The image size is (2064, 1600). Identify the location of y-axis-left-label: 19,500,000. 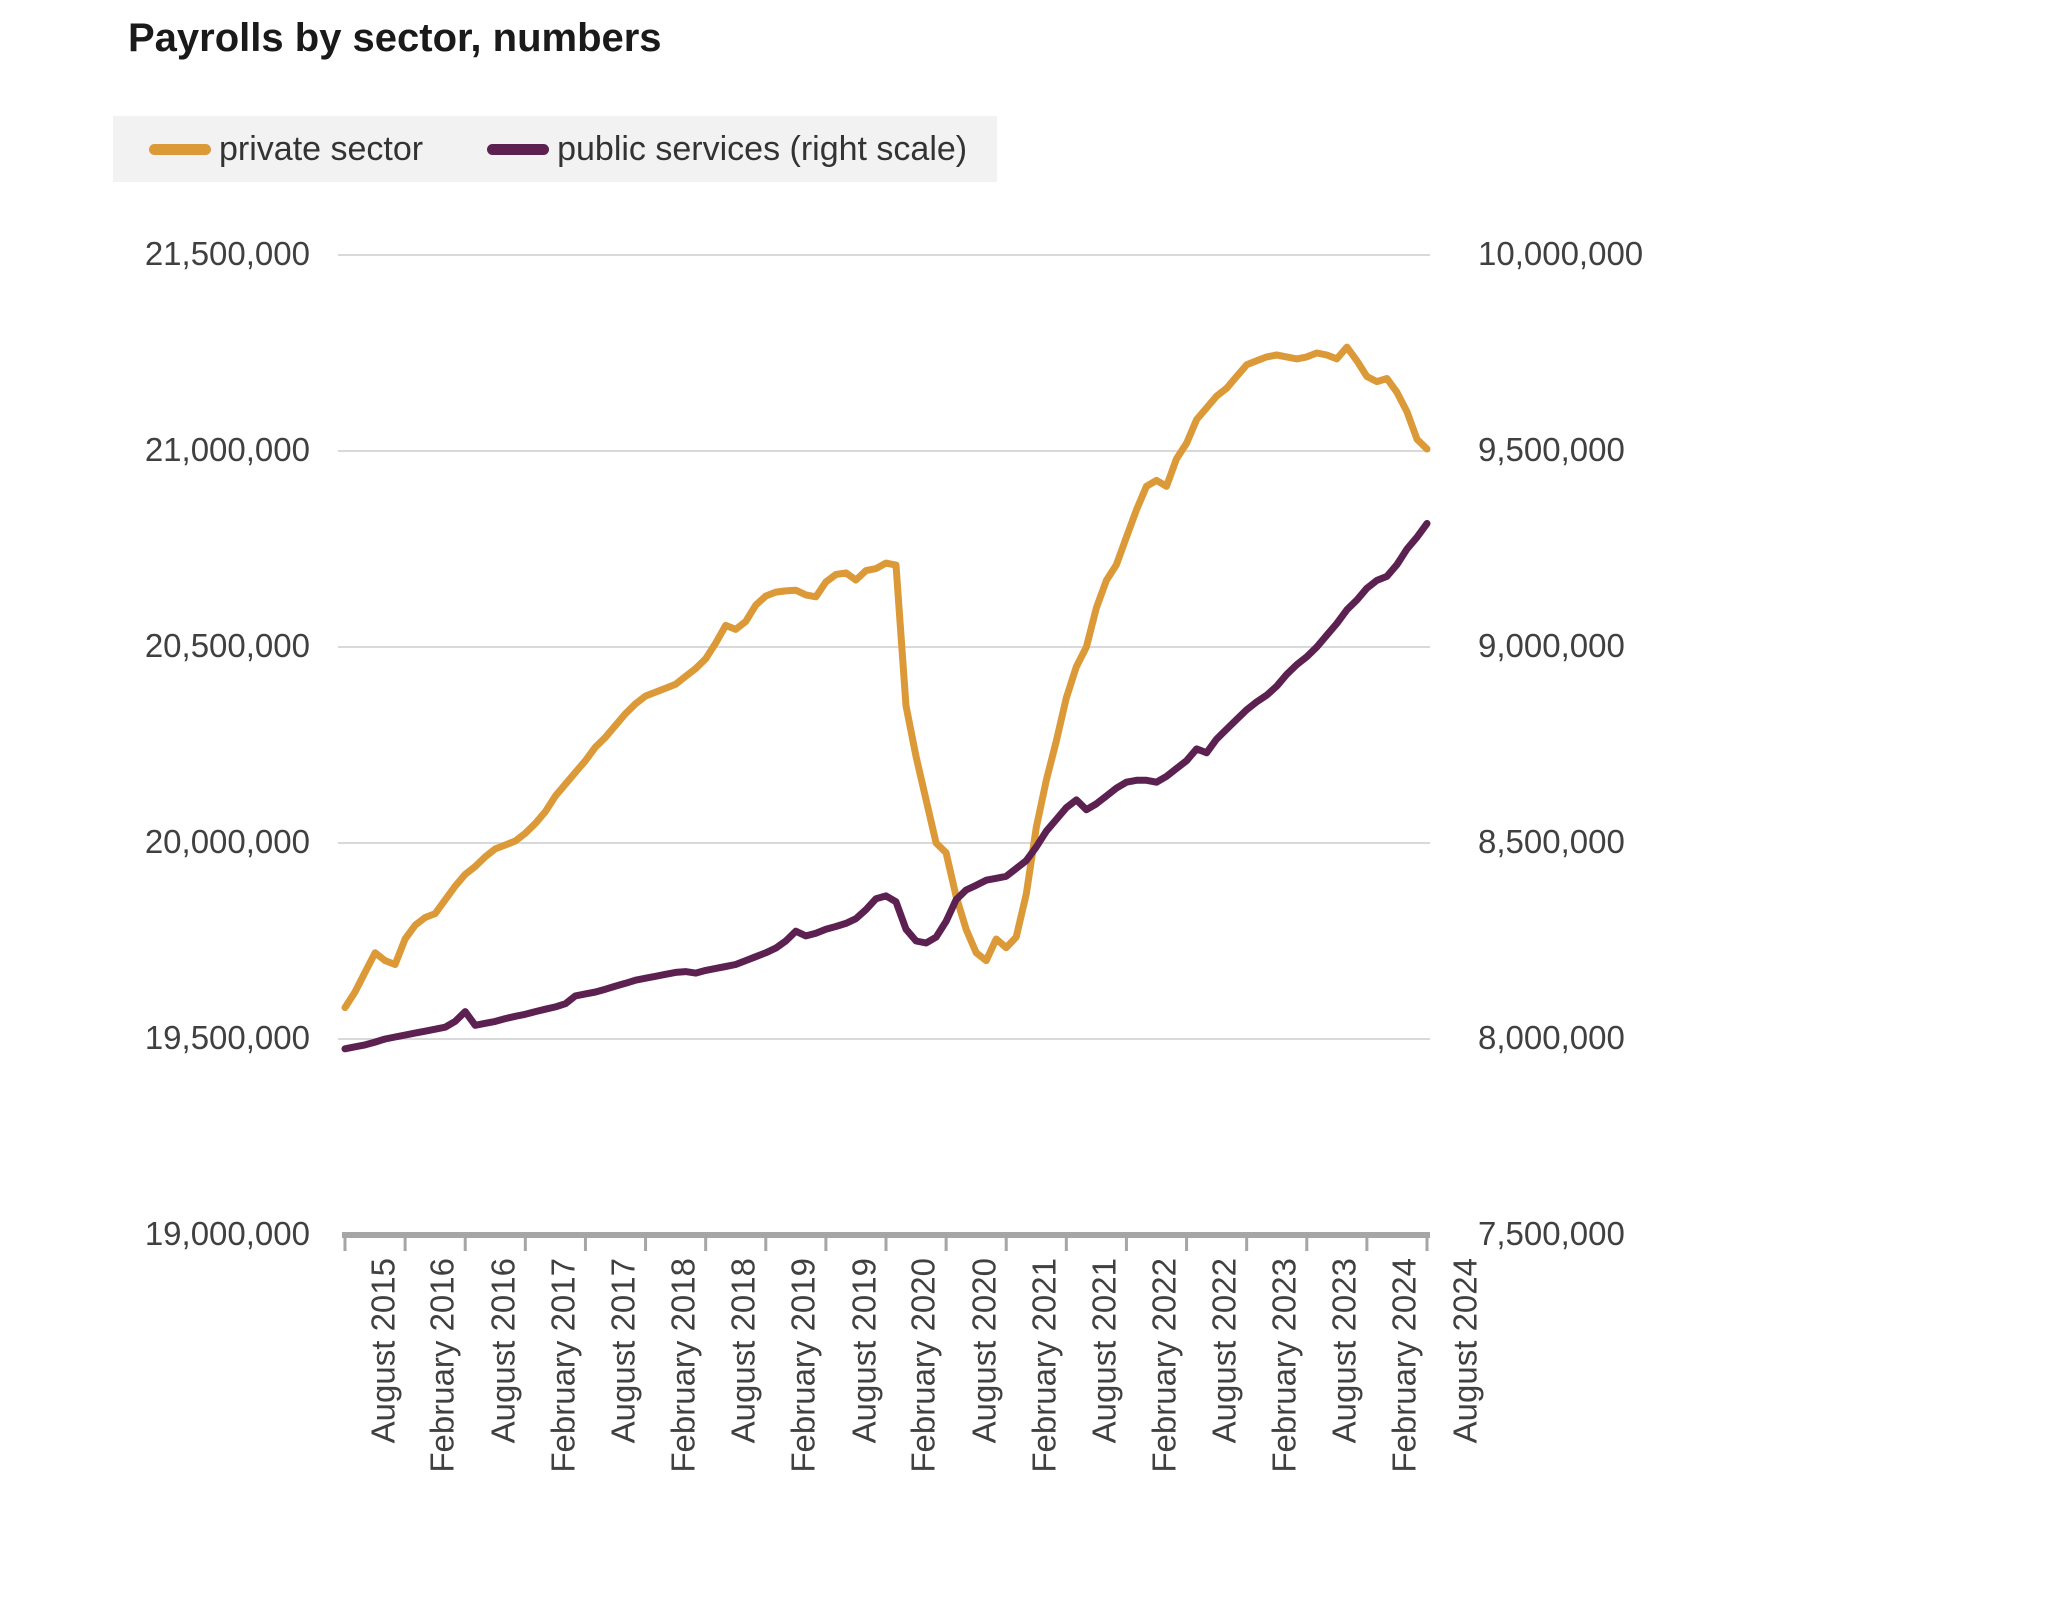
(227, 1038).